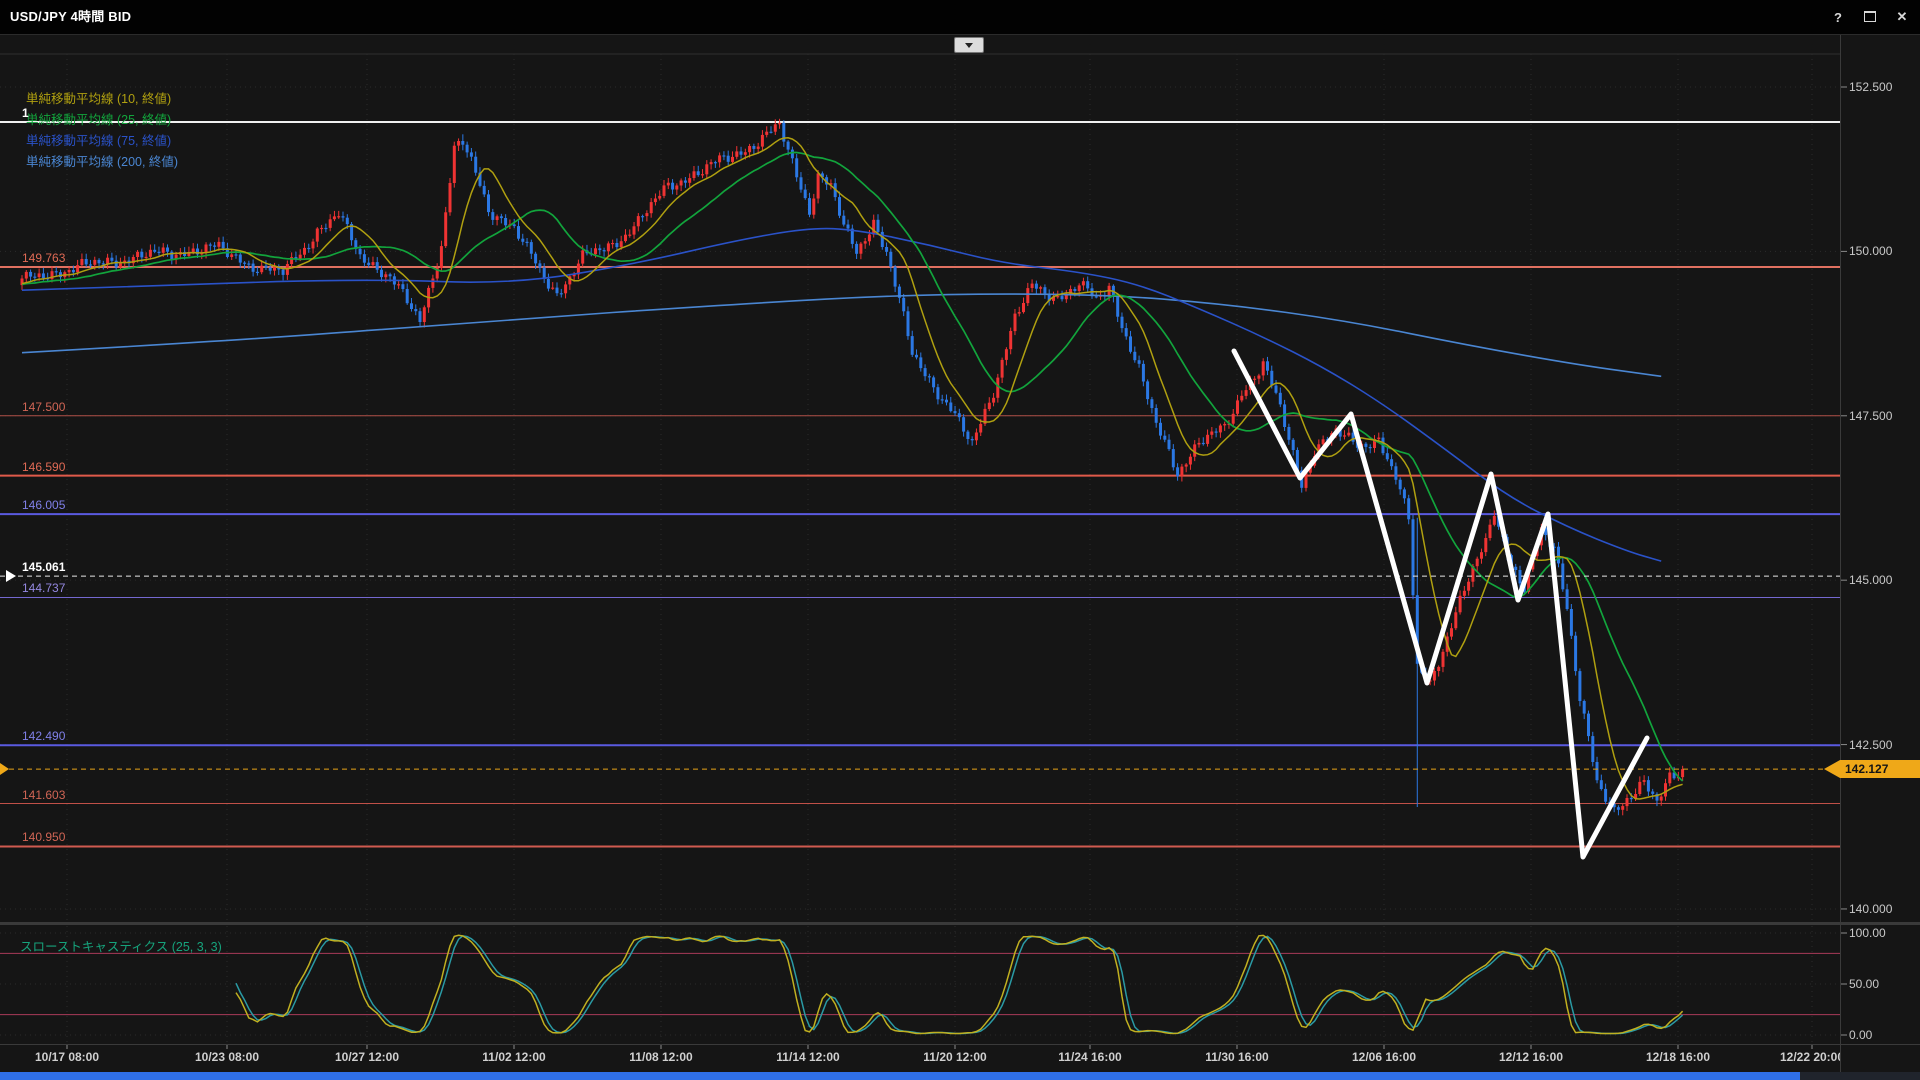 The width and height of the screenshot is (1920, 1080). I want to click on x-axis-label-1: 10/23 08:00, so click(227, 1057).